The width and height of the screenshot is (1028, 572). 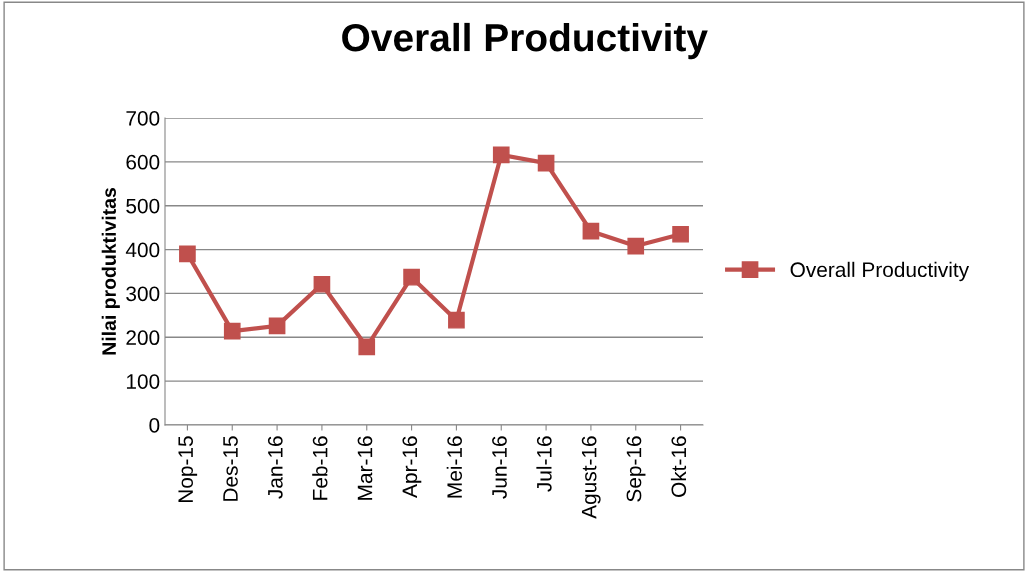 I want to click on x-tick-label: Jul-16, so click(x=544, y=464).